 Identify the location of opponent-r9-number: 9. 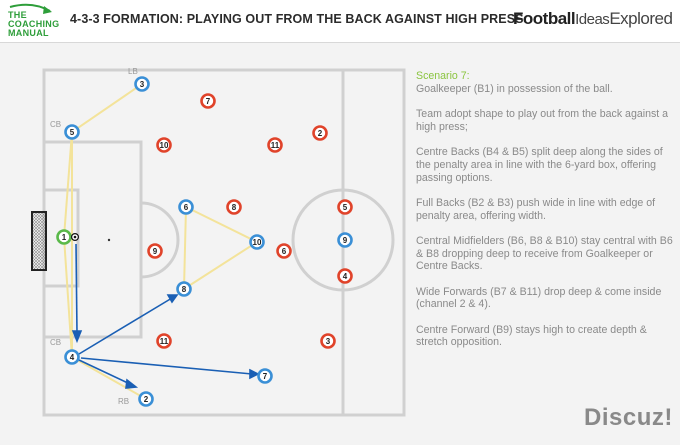
(155, 251).